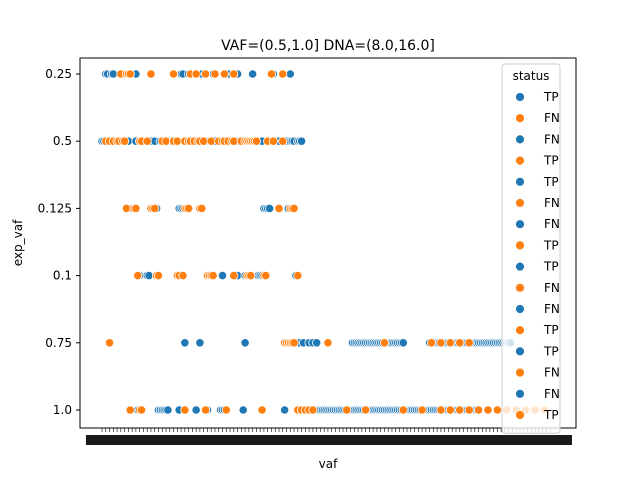 The height and width of the screenshot is (480, 640). What do you see at coordinates (59, 242) in the screenshot?
I see `y-axis-ticks: 0.25 0.5 0.125 0.1 0.75 1.0` at bounding box center [59, 242].